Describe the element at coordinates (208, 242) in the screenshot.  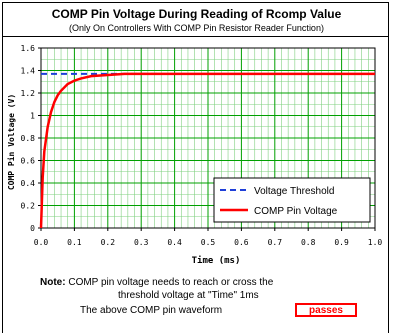
I see `x-tick-label: 0.5` at that location.